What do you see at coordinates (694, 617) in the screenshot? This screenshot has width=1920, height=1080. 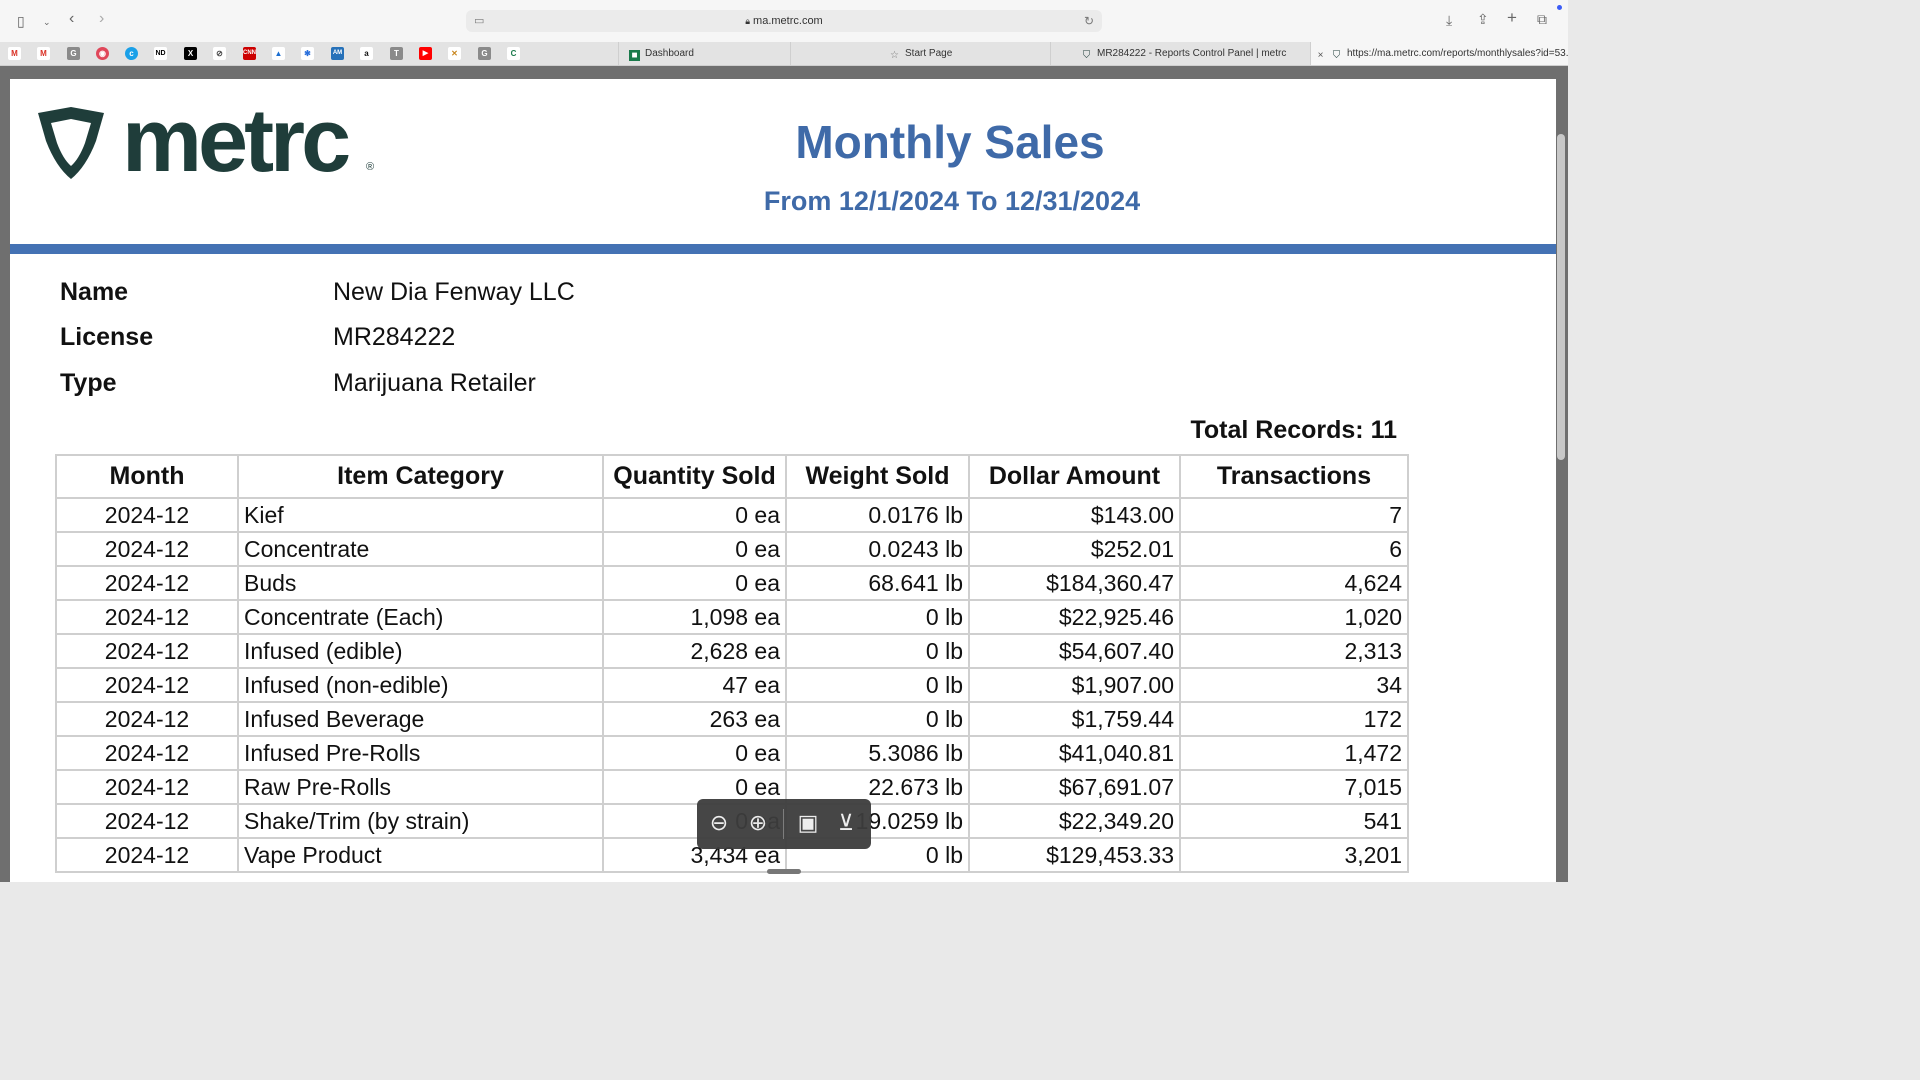 I see `quantity-cell: 1,098 ea` at bounding box center [694, 617].